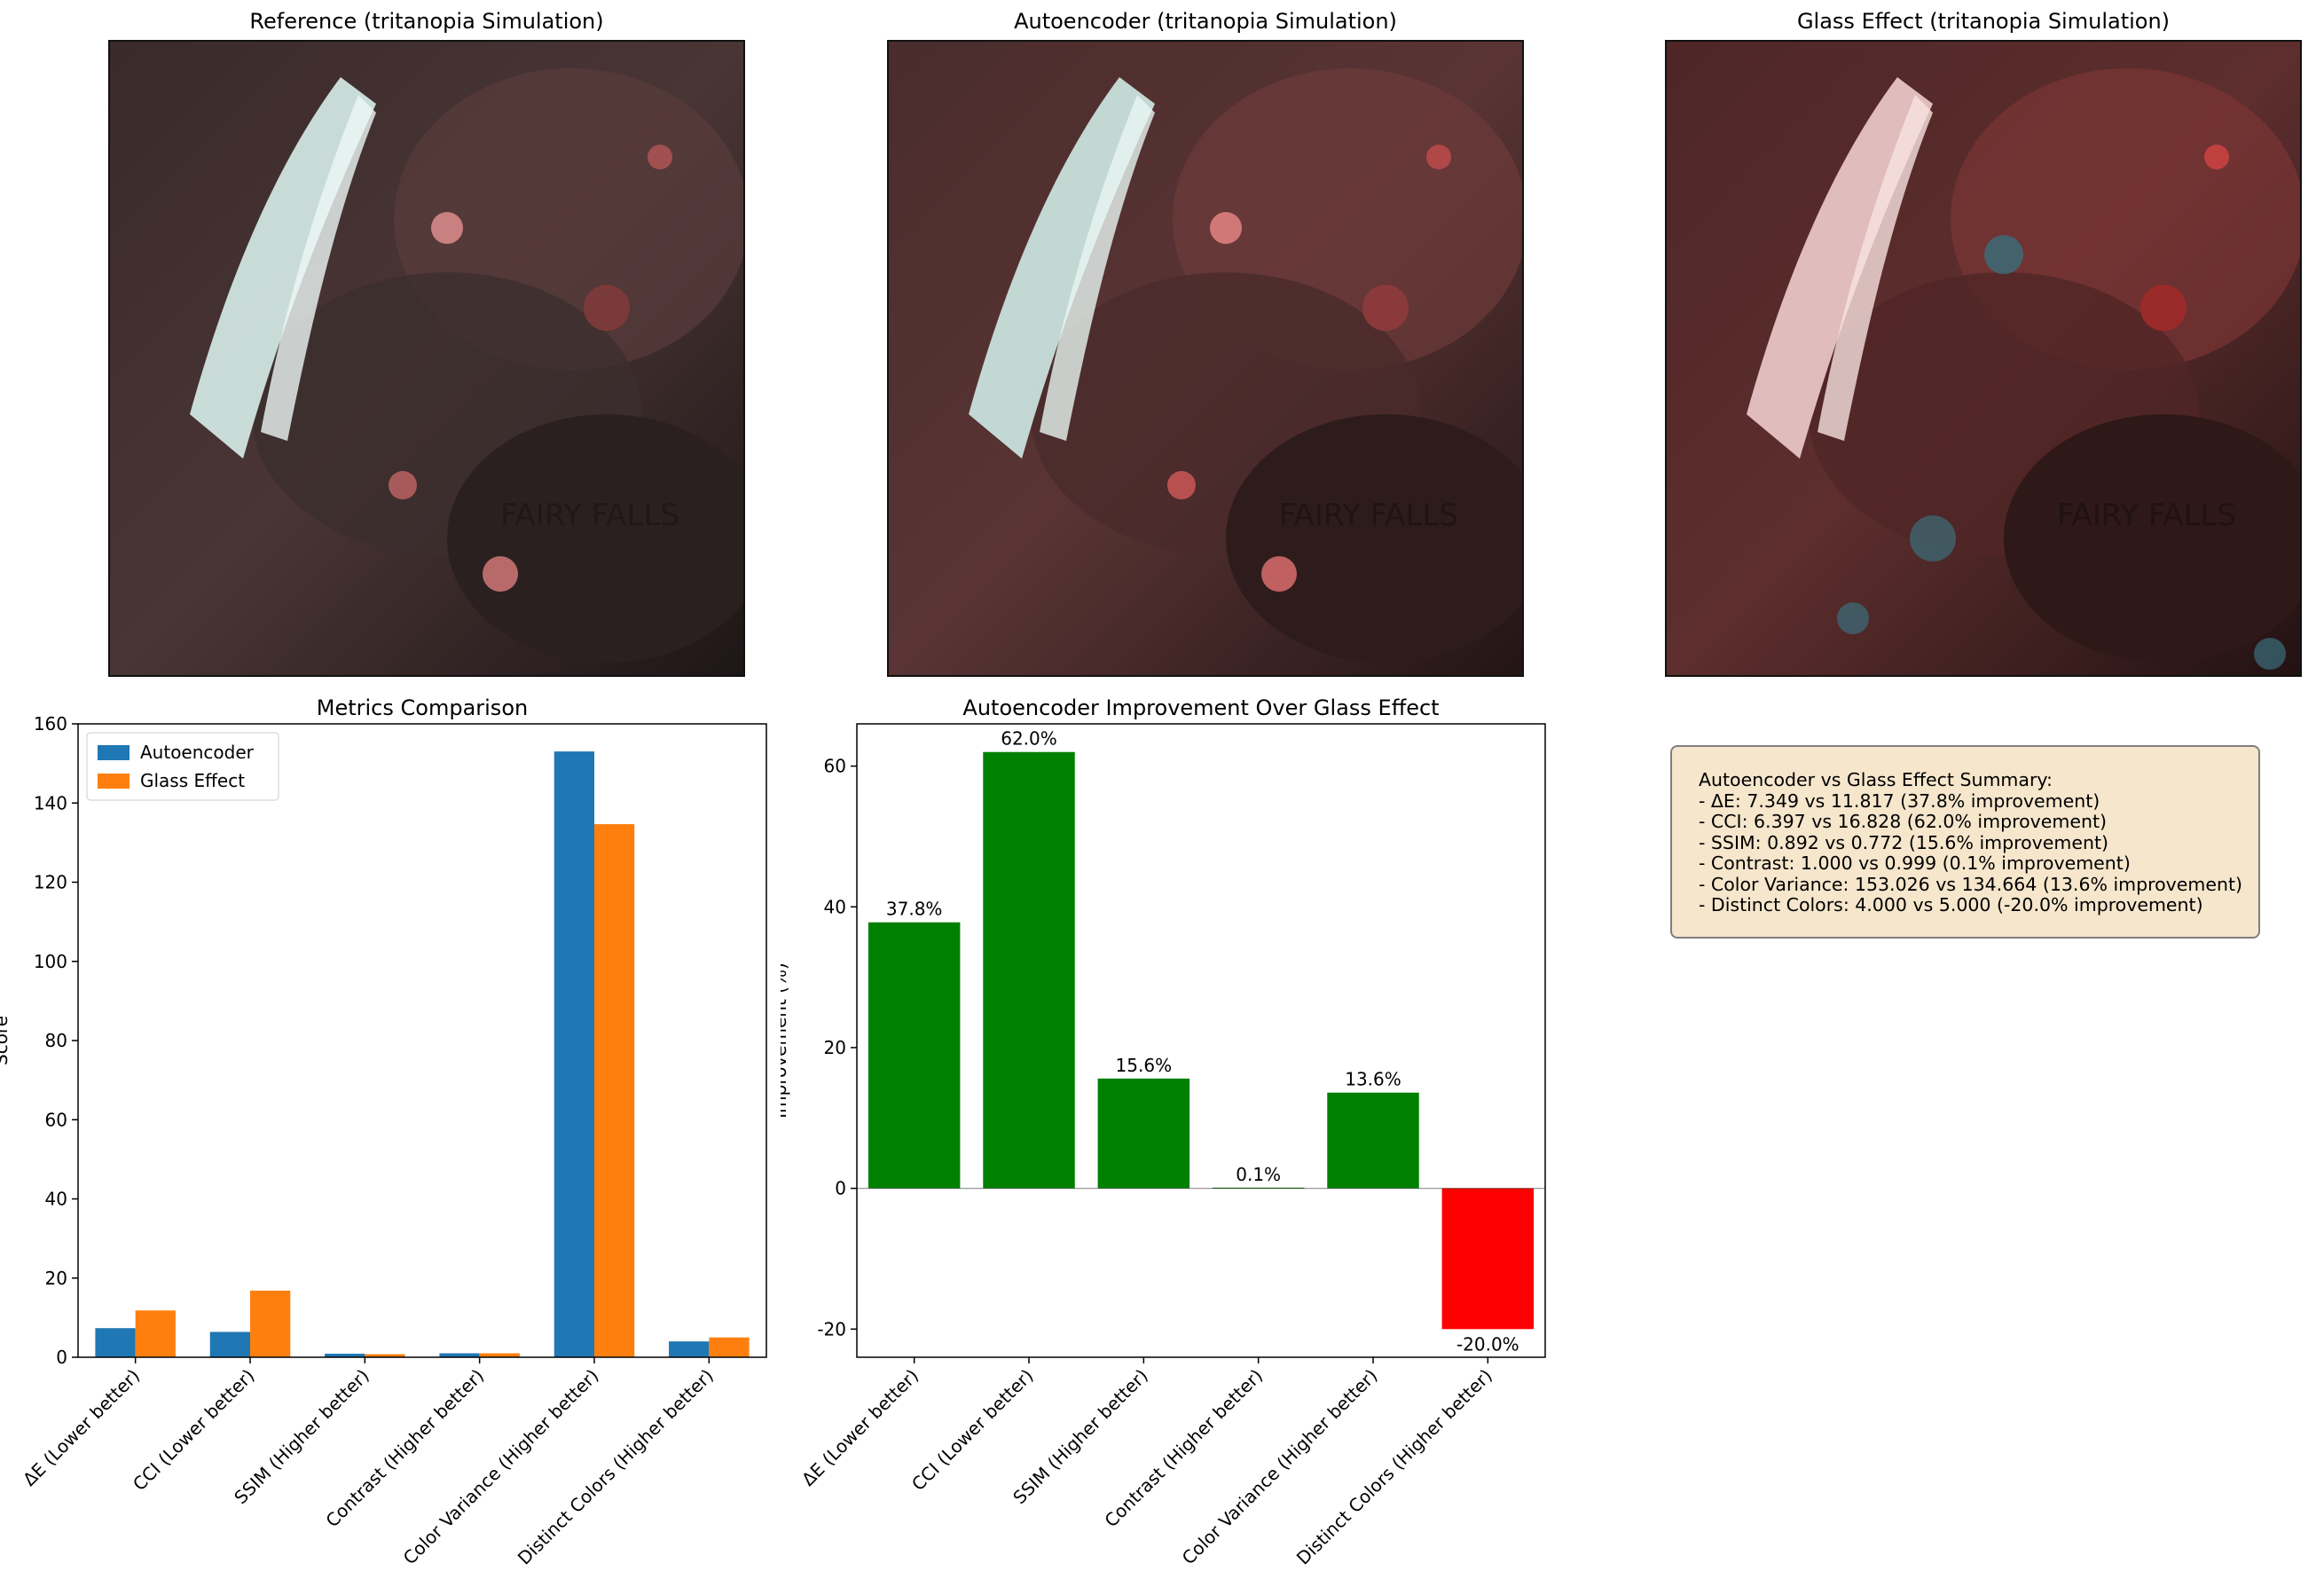 Image resolution: width=2324 pixels, height=1587 pixels. Describe the element at coordinates (1373, 1079) in the screenshot. I see `bar-value-label: 13.6%` at that location.